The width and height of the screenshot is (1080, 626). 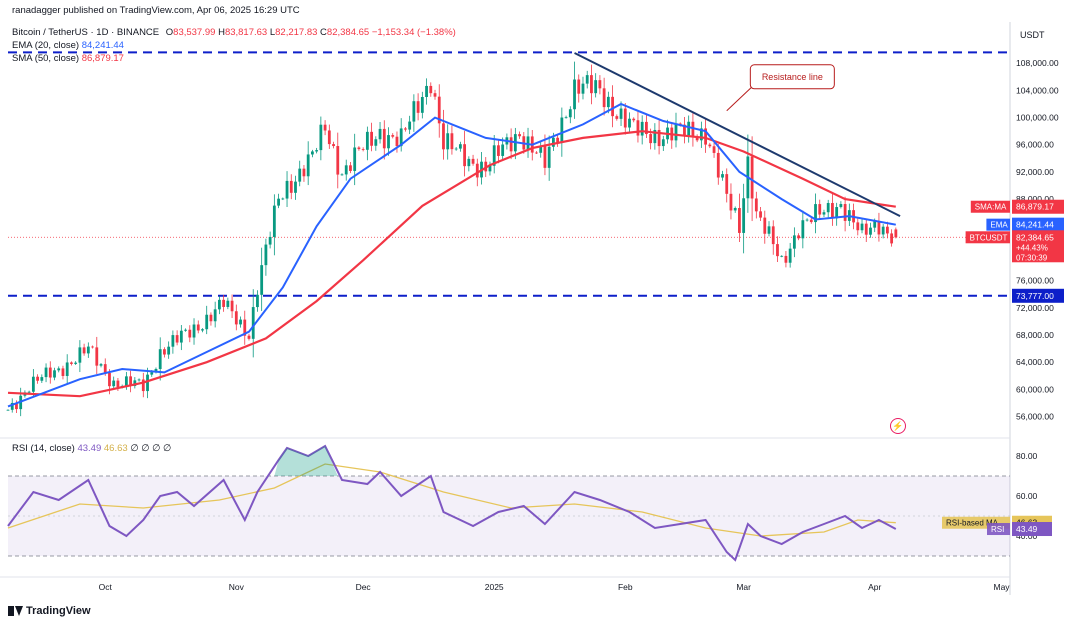 What do you see at coordinates (494, 587) in the screenshot?
I see `x-tick-label: 2025` at bounding box center [494, 587].